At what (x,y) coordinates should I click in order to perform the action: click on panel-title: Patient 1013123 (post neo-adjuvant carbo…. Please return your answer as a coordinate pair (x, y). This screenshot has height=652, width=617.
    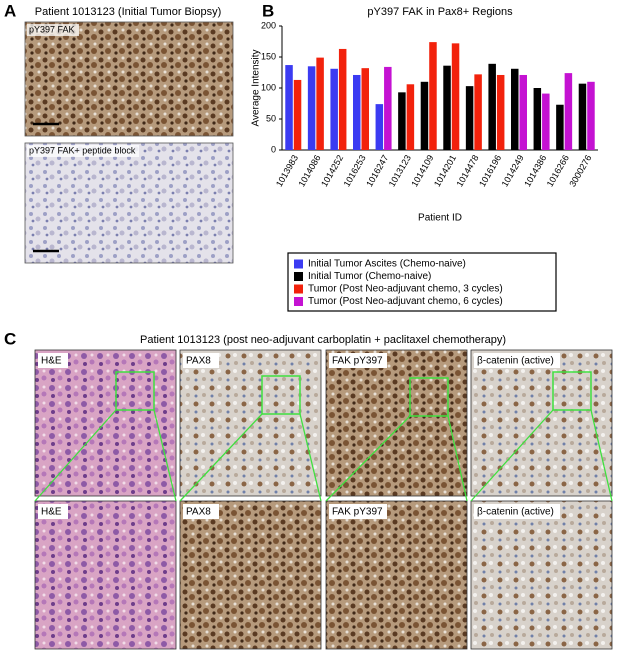
    Looking at the image, I should click on (323, 340).